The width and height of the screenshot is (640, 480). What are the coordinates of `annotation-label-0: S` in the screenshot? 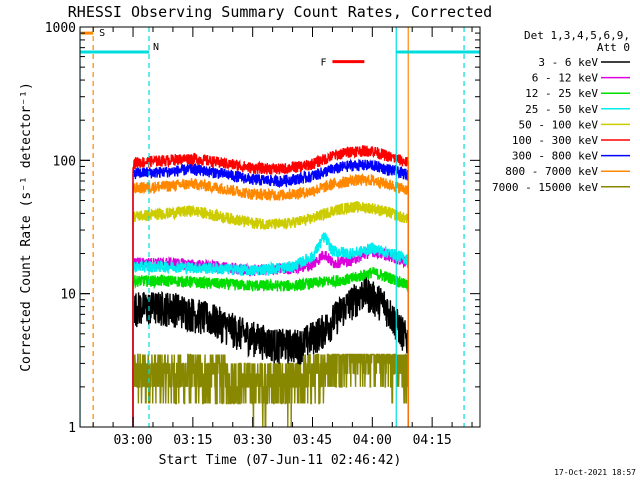 It's located at (102, 33).